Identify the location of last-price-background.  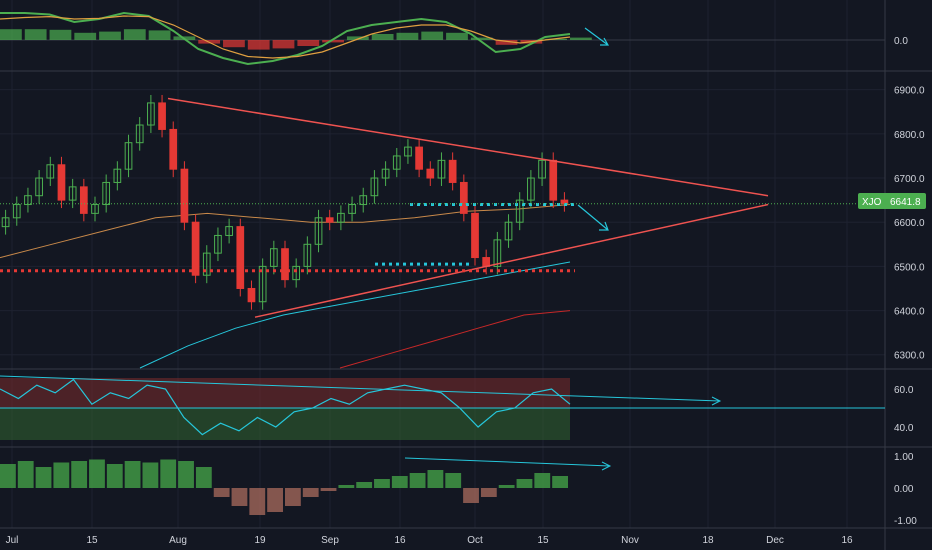
(892, 201).